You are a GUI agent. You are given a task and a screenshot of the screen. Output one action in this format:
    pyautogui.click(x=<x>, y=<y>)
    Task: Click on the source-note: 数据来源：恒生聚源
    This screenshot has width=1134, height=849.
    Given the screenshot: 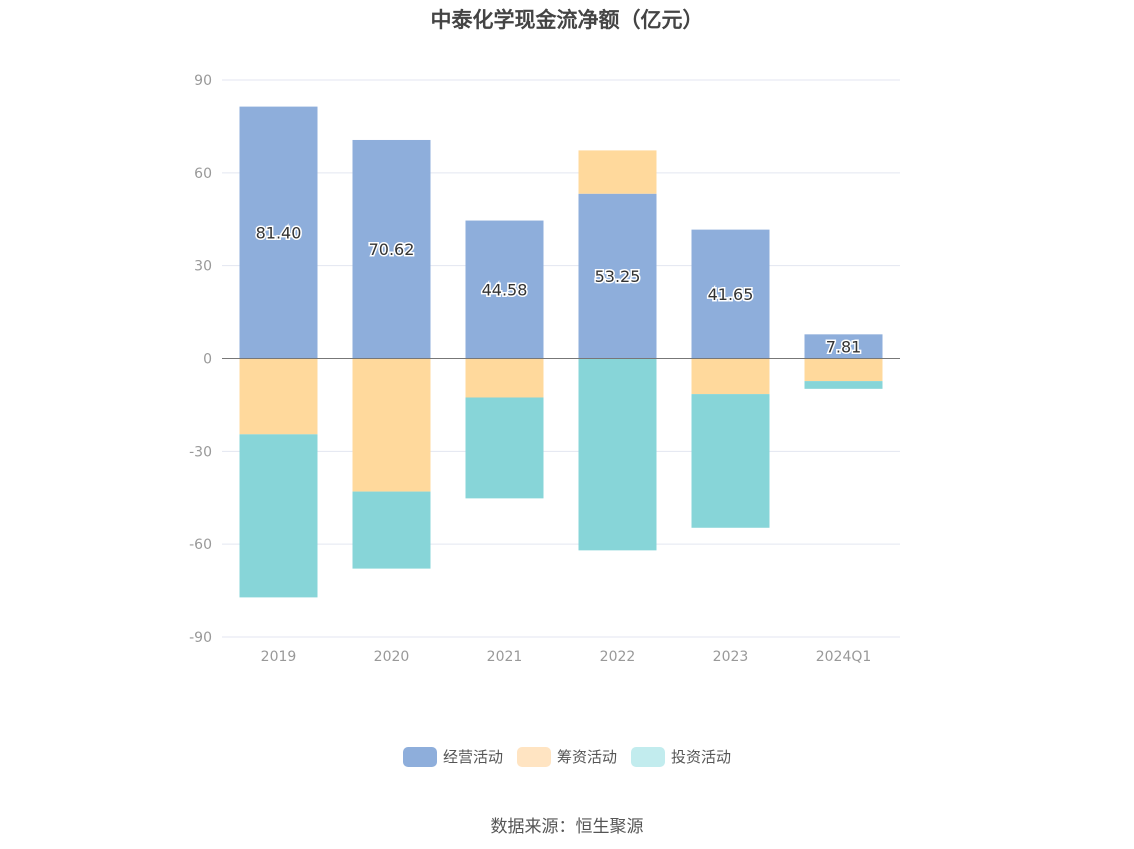 What is the action you would take?
    pyautogui.click(x=567, y=827)
    